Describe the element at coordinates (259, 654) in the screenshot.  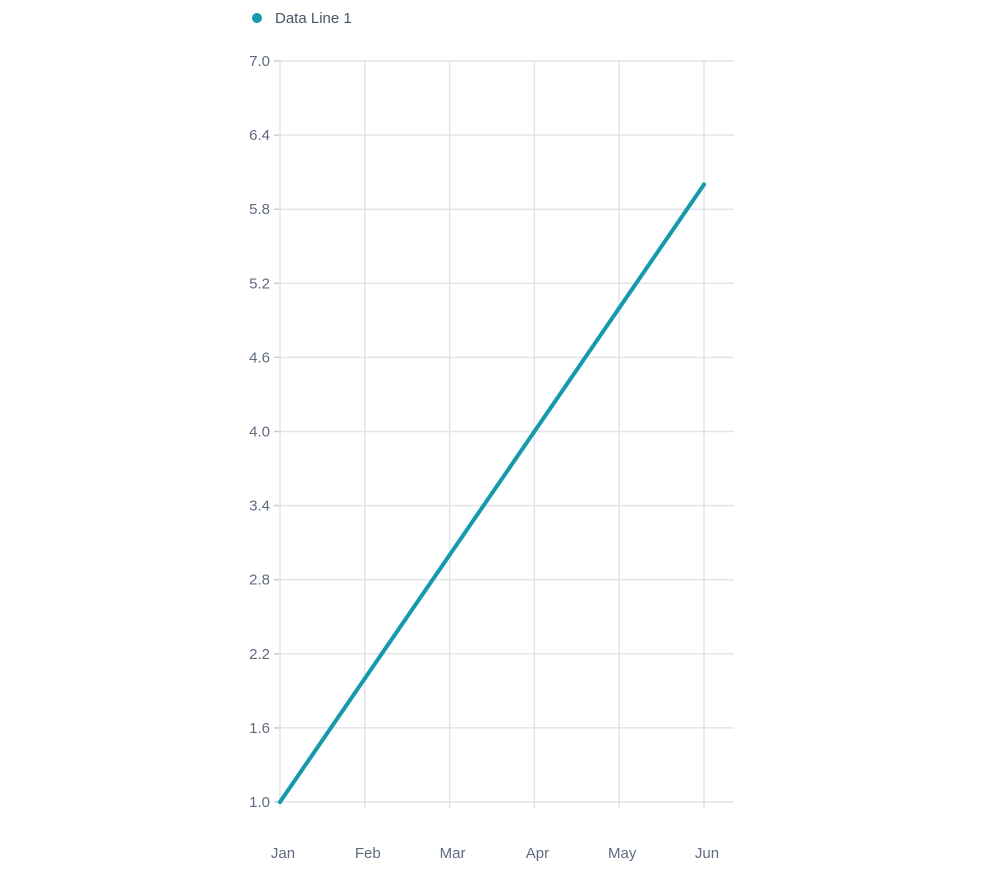
I see `y-tick-label: 2.2` at that location.